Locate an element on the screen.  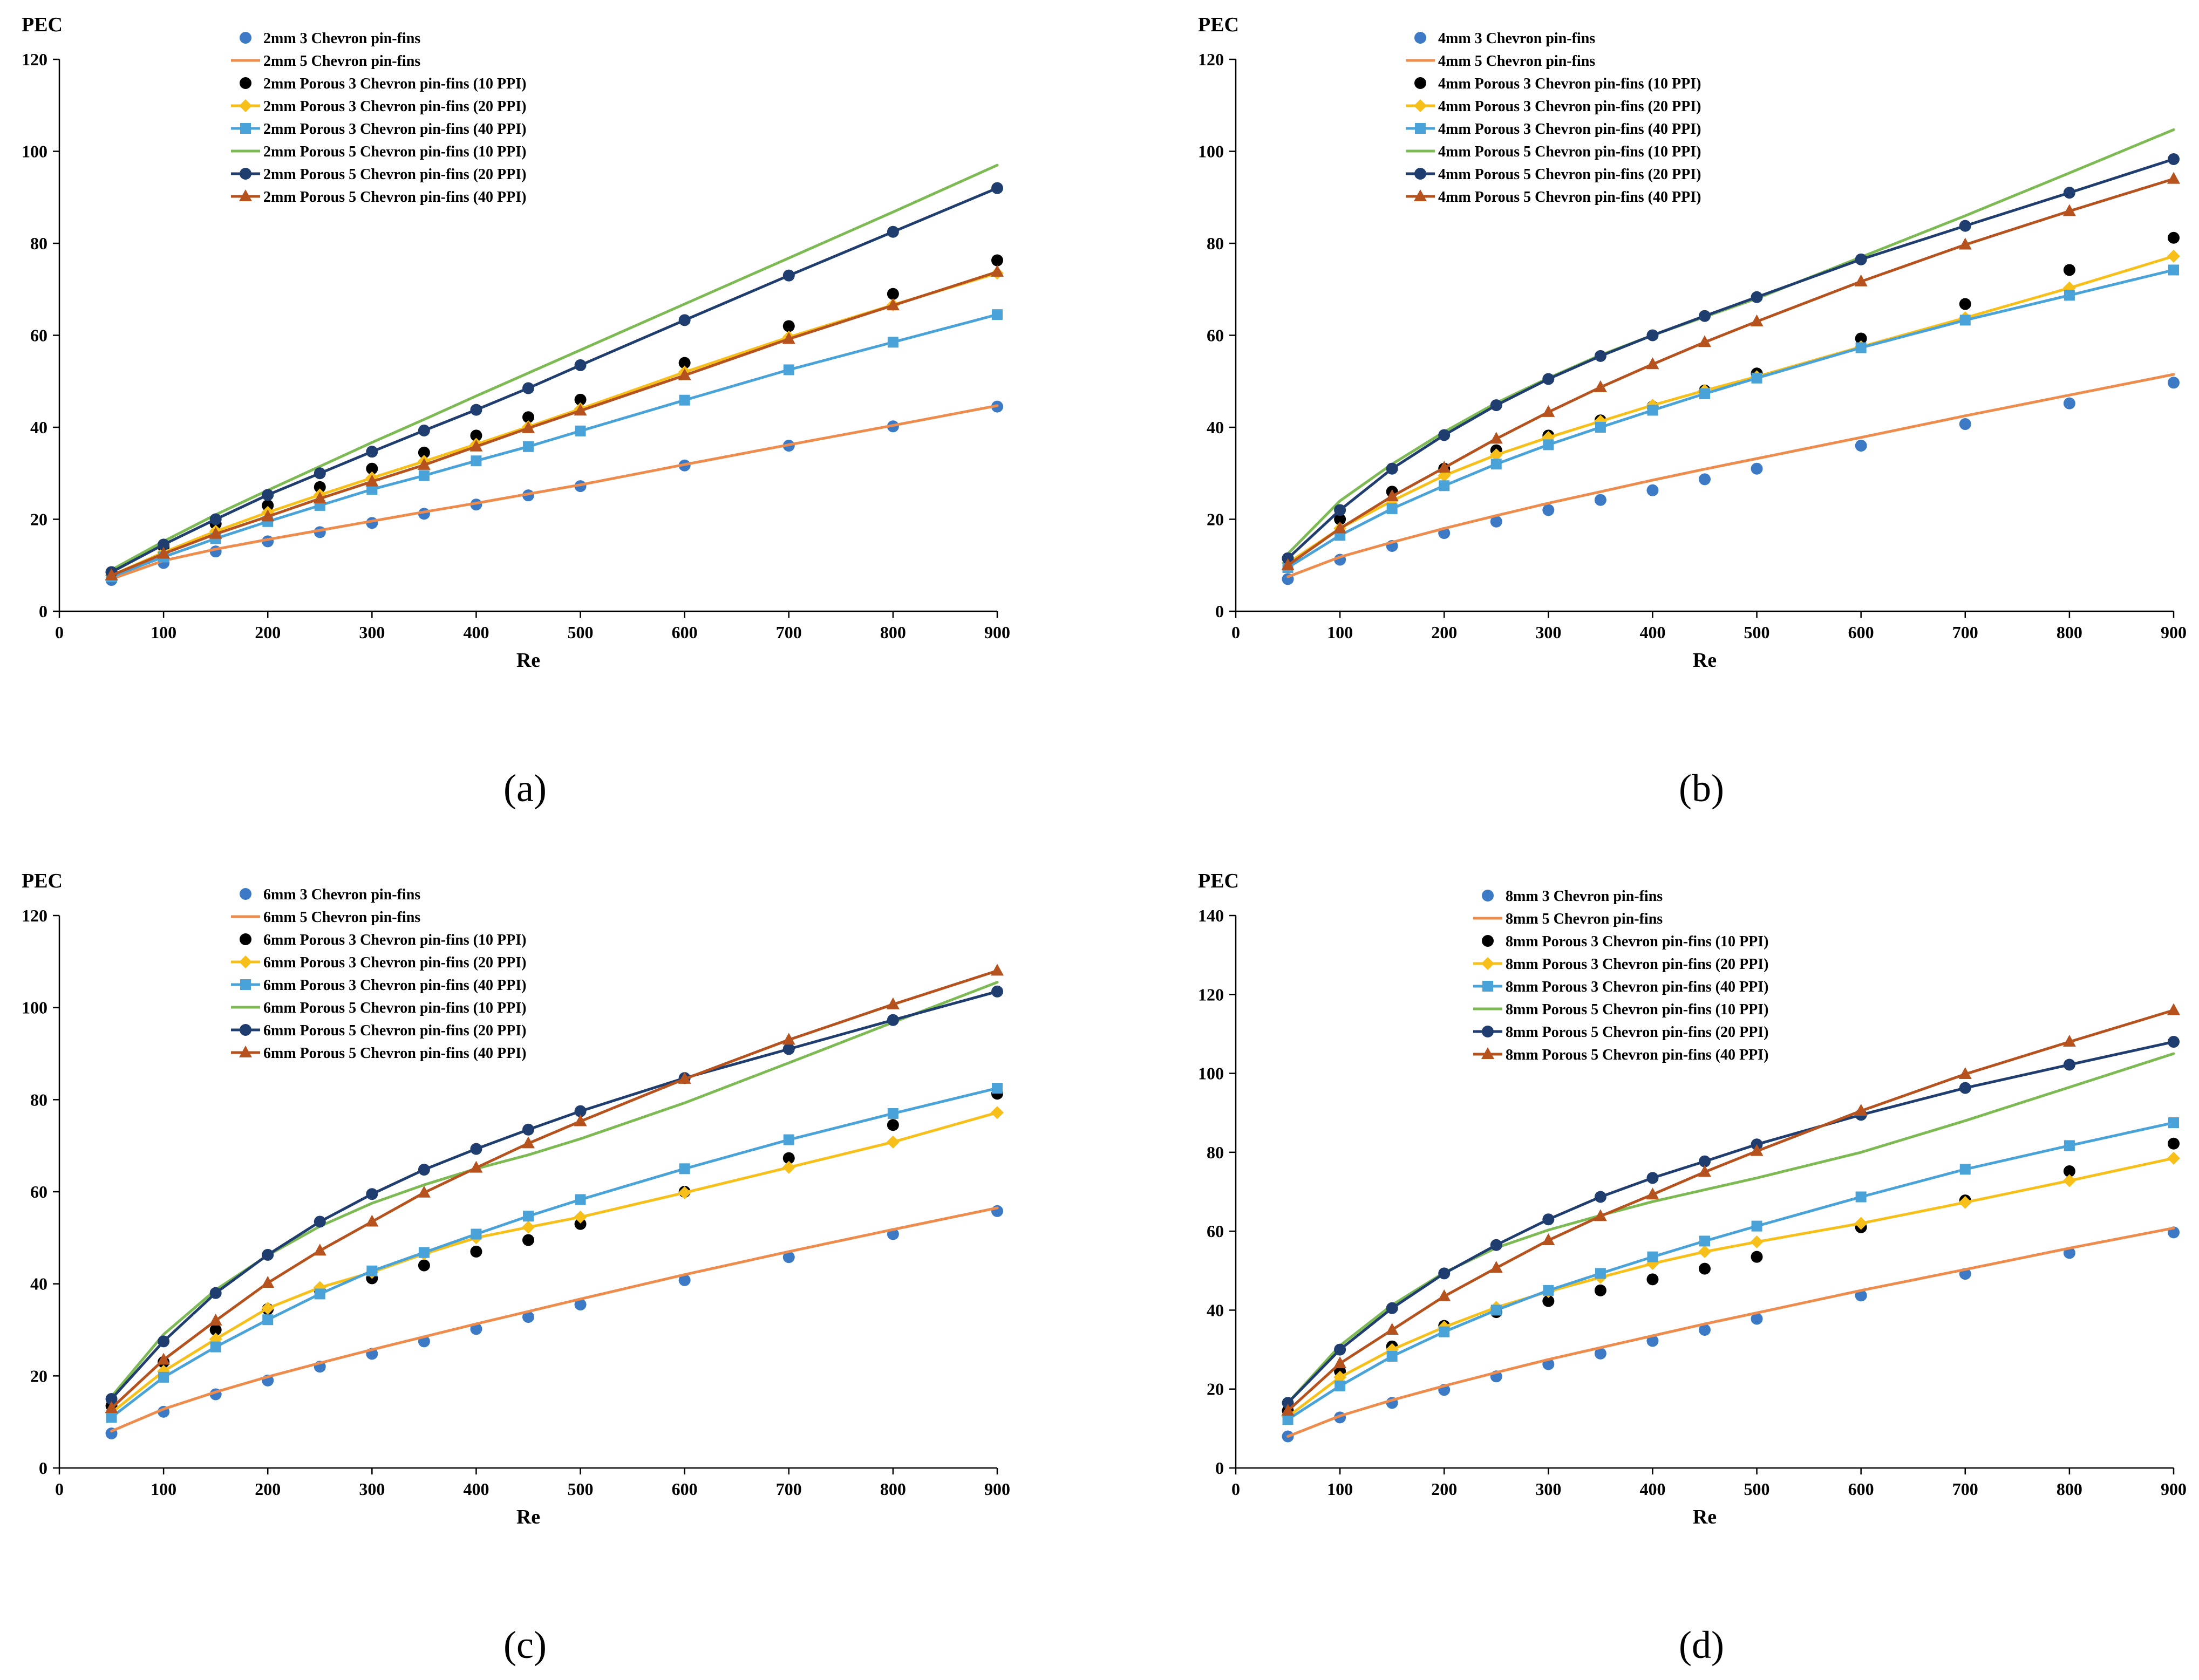
legend-item: 8mm Porous 3 Chevron pin-fins (10 PPI) is located at coordinates (1625, 942).